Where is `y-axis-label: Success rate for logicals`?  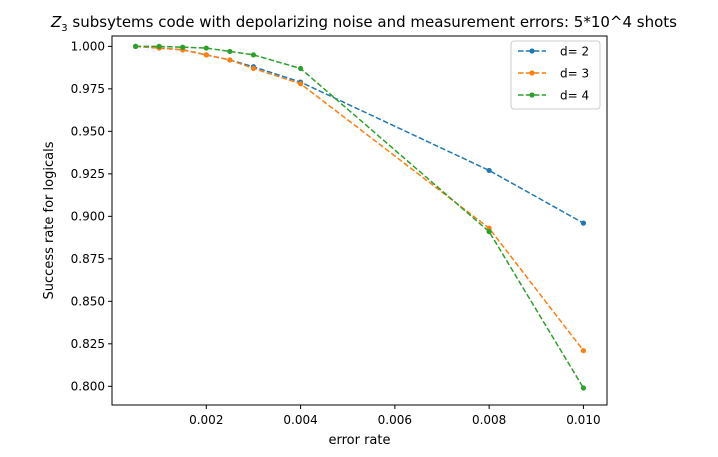
y-axis-label: Success rate for logicals is located at coordinates (49, 220).